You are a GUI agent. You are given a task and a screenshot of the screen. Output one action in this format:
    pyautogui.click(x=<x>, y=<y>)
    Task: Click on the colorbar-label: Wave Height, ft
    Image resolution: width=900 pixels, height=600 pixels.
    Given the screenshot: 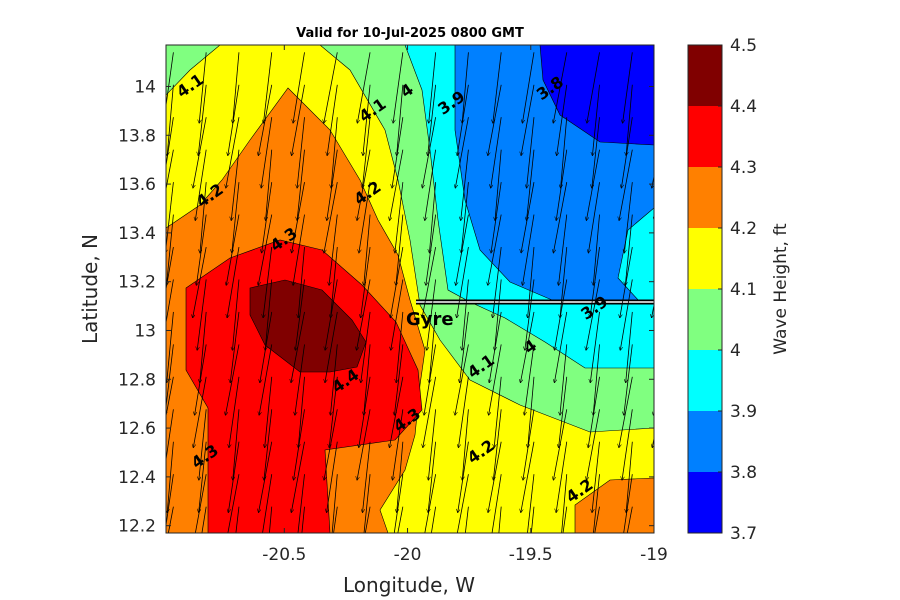 What is the action you would take?
    pyautogui.click(x=781, y=289)
    